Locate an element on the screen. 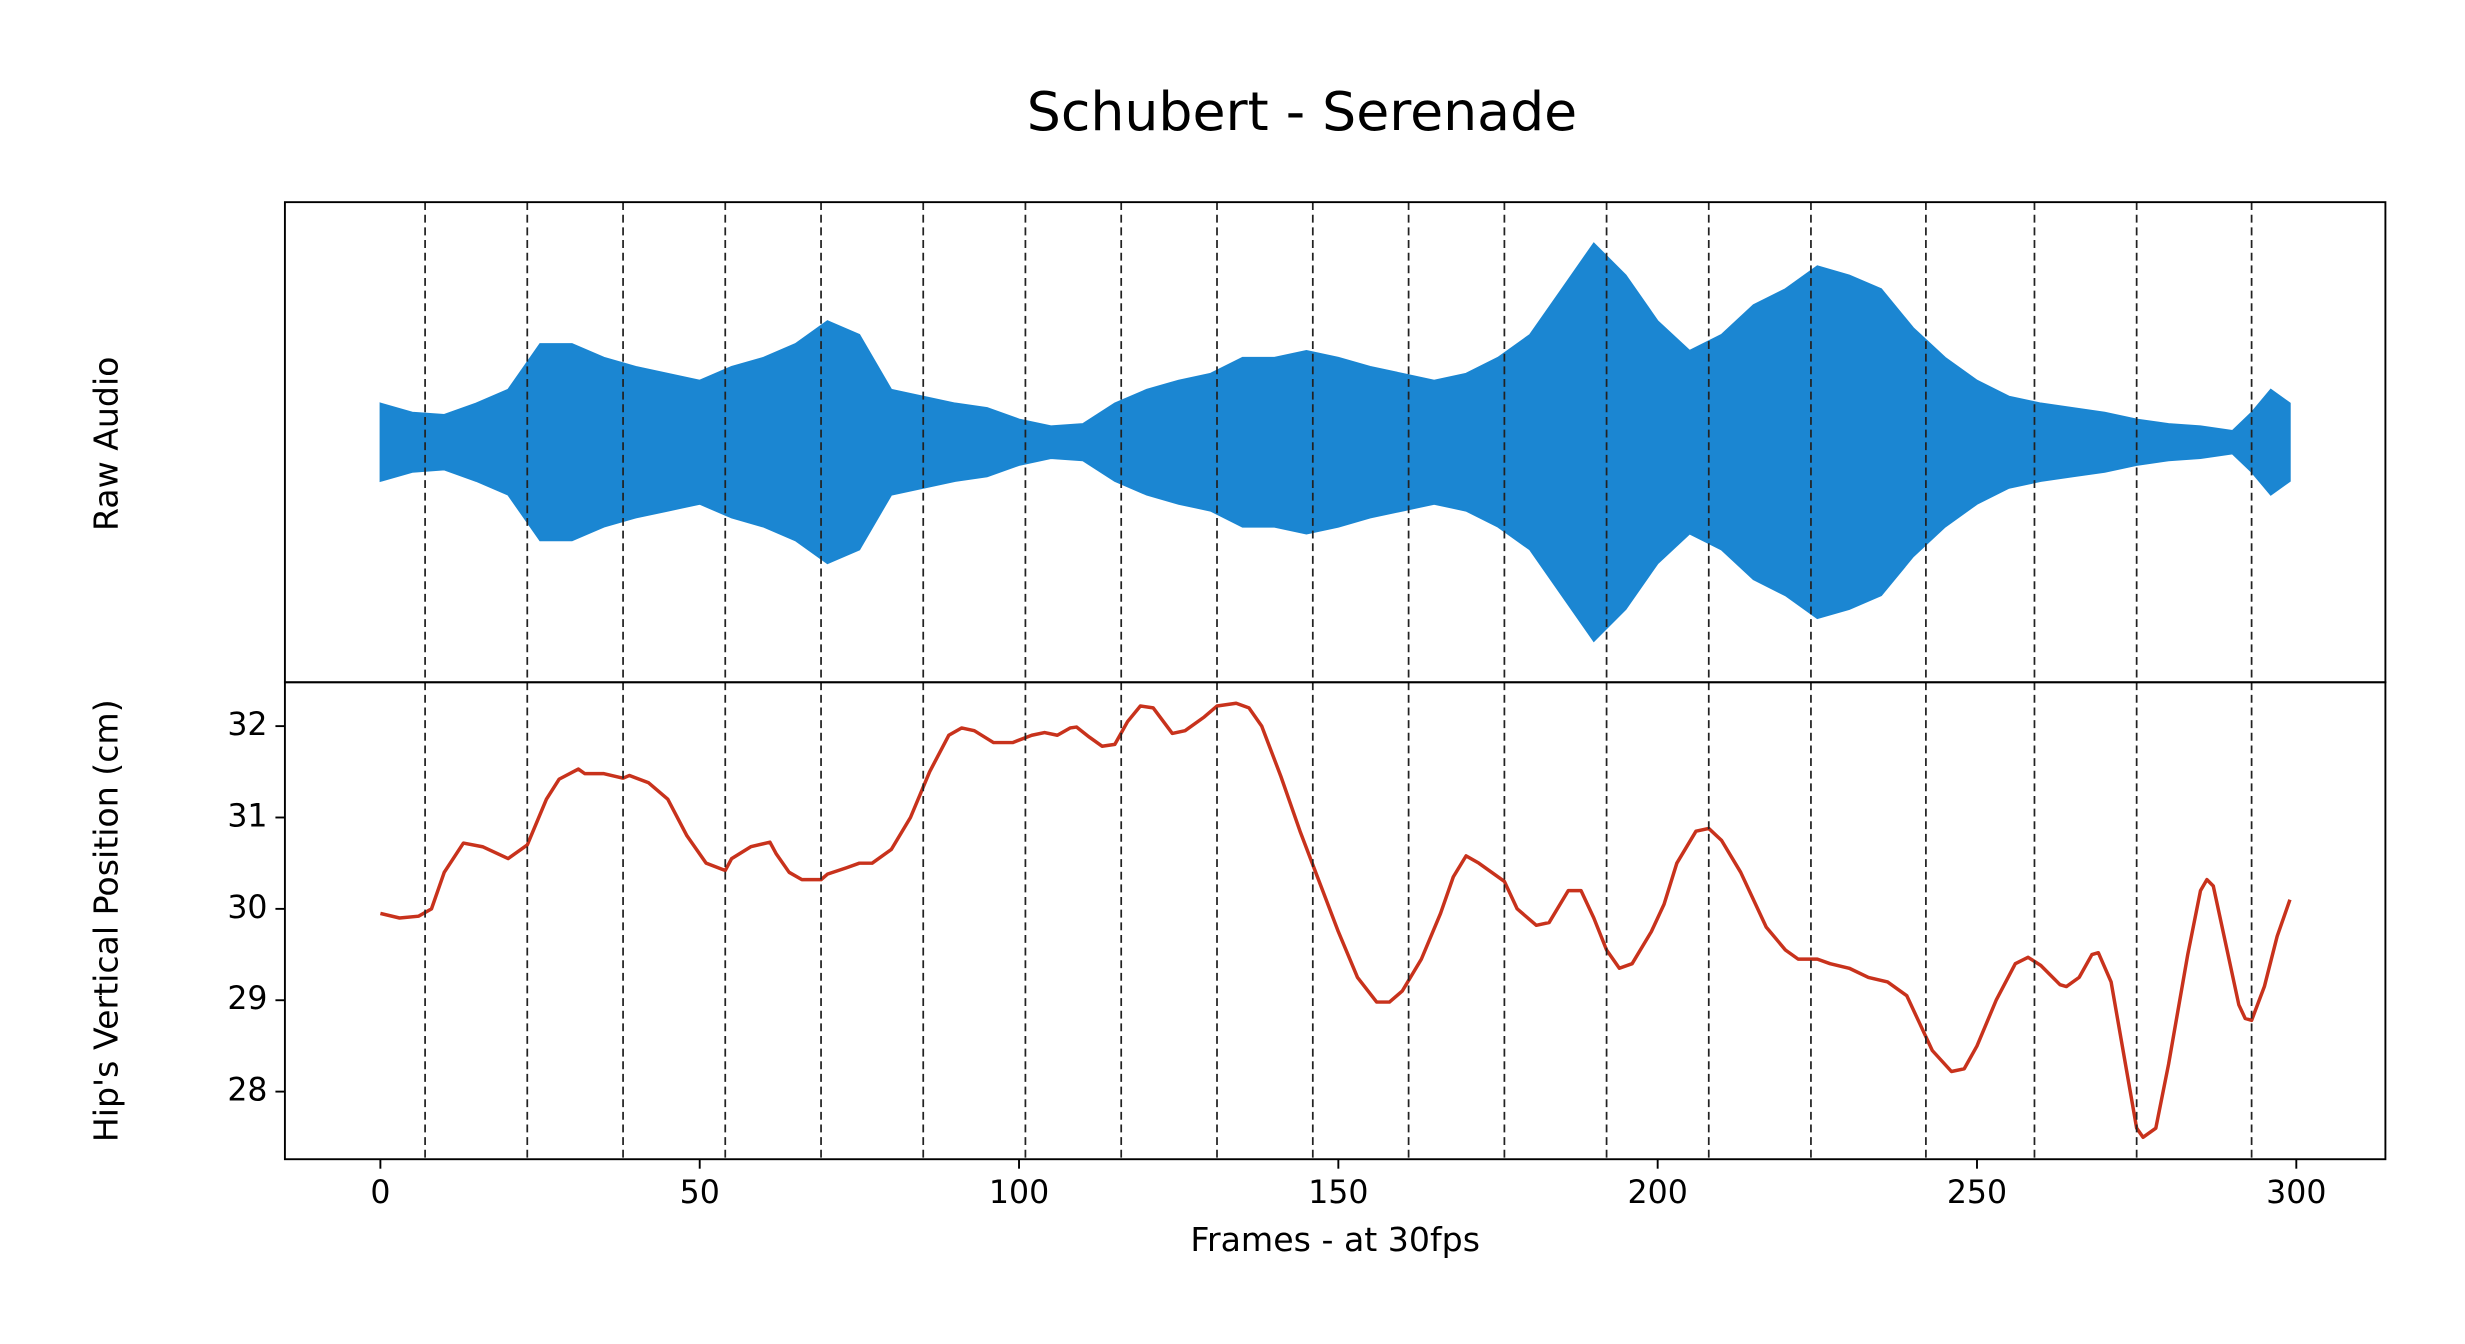  x-axis-label: Frames - at 30fps is located at coordinates (1335, 1239).